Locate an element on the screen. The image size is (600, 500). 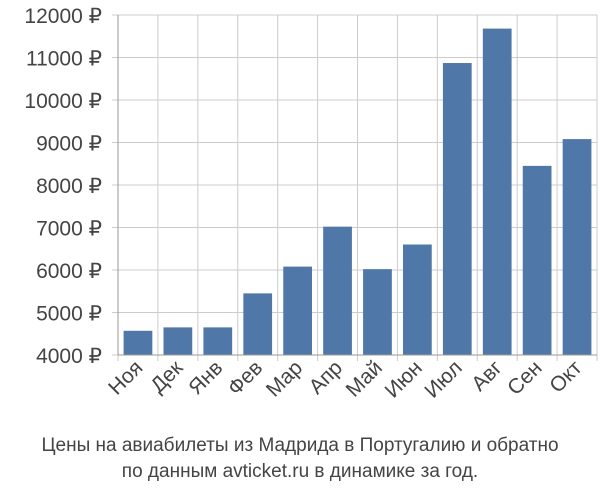
y-tick-label: 10000 ₽ is located at coordinates (63, 101).